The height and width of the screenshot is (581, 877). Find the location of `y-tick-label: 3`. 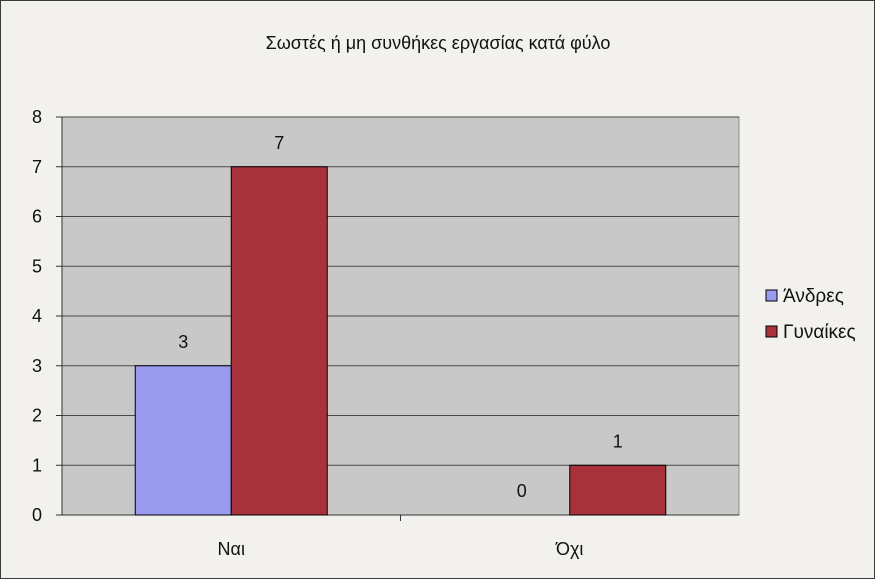

y-tick-label: 3 is located at coordinates (37, 366).